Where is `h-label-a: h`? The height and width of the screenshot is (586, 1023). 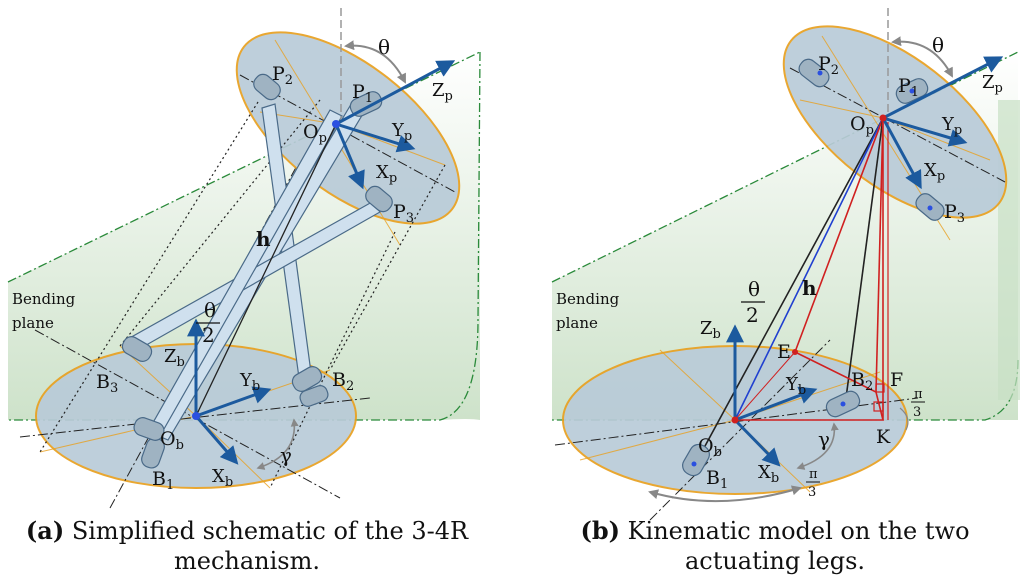 h-label-a: h is located at coordinates (263, 239).